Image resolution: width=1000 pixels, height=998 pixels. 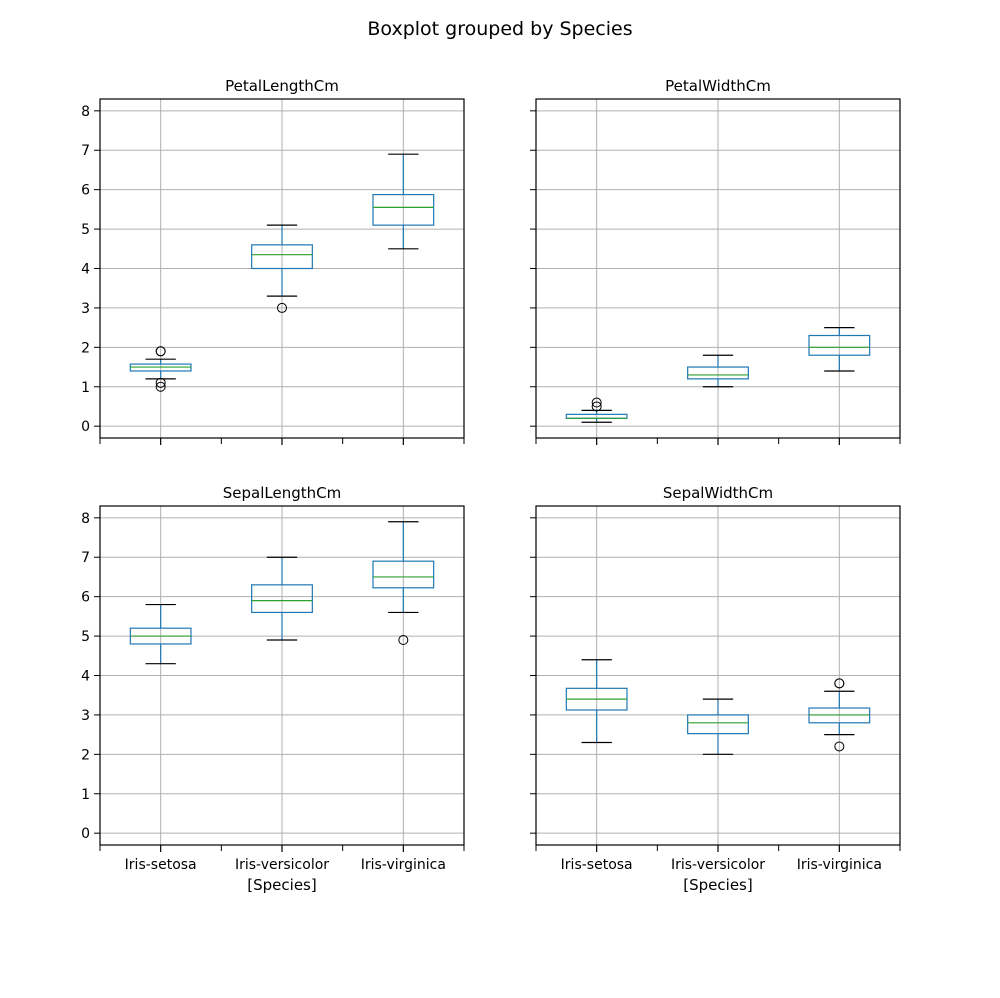 I want to click on subplot-title: PetalLengthCm, so click(x=282, y=86).